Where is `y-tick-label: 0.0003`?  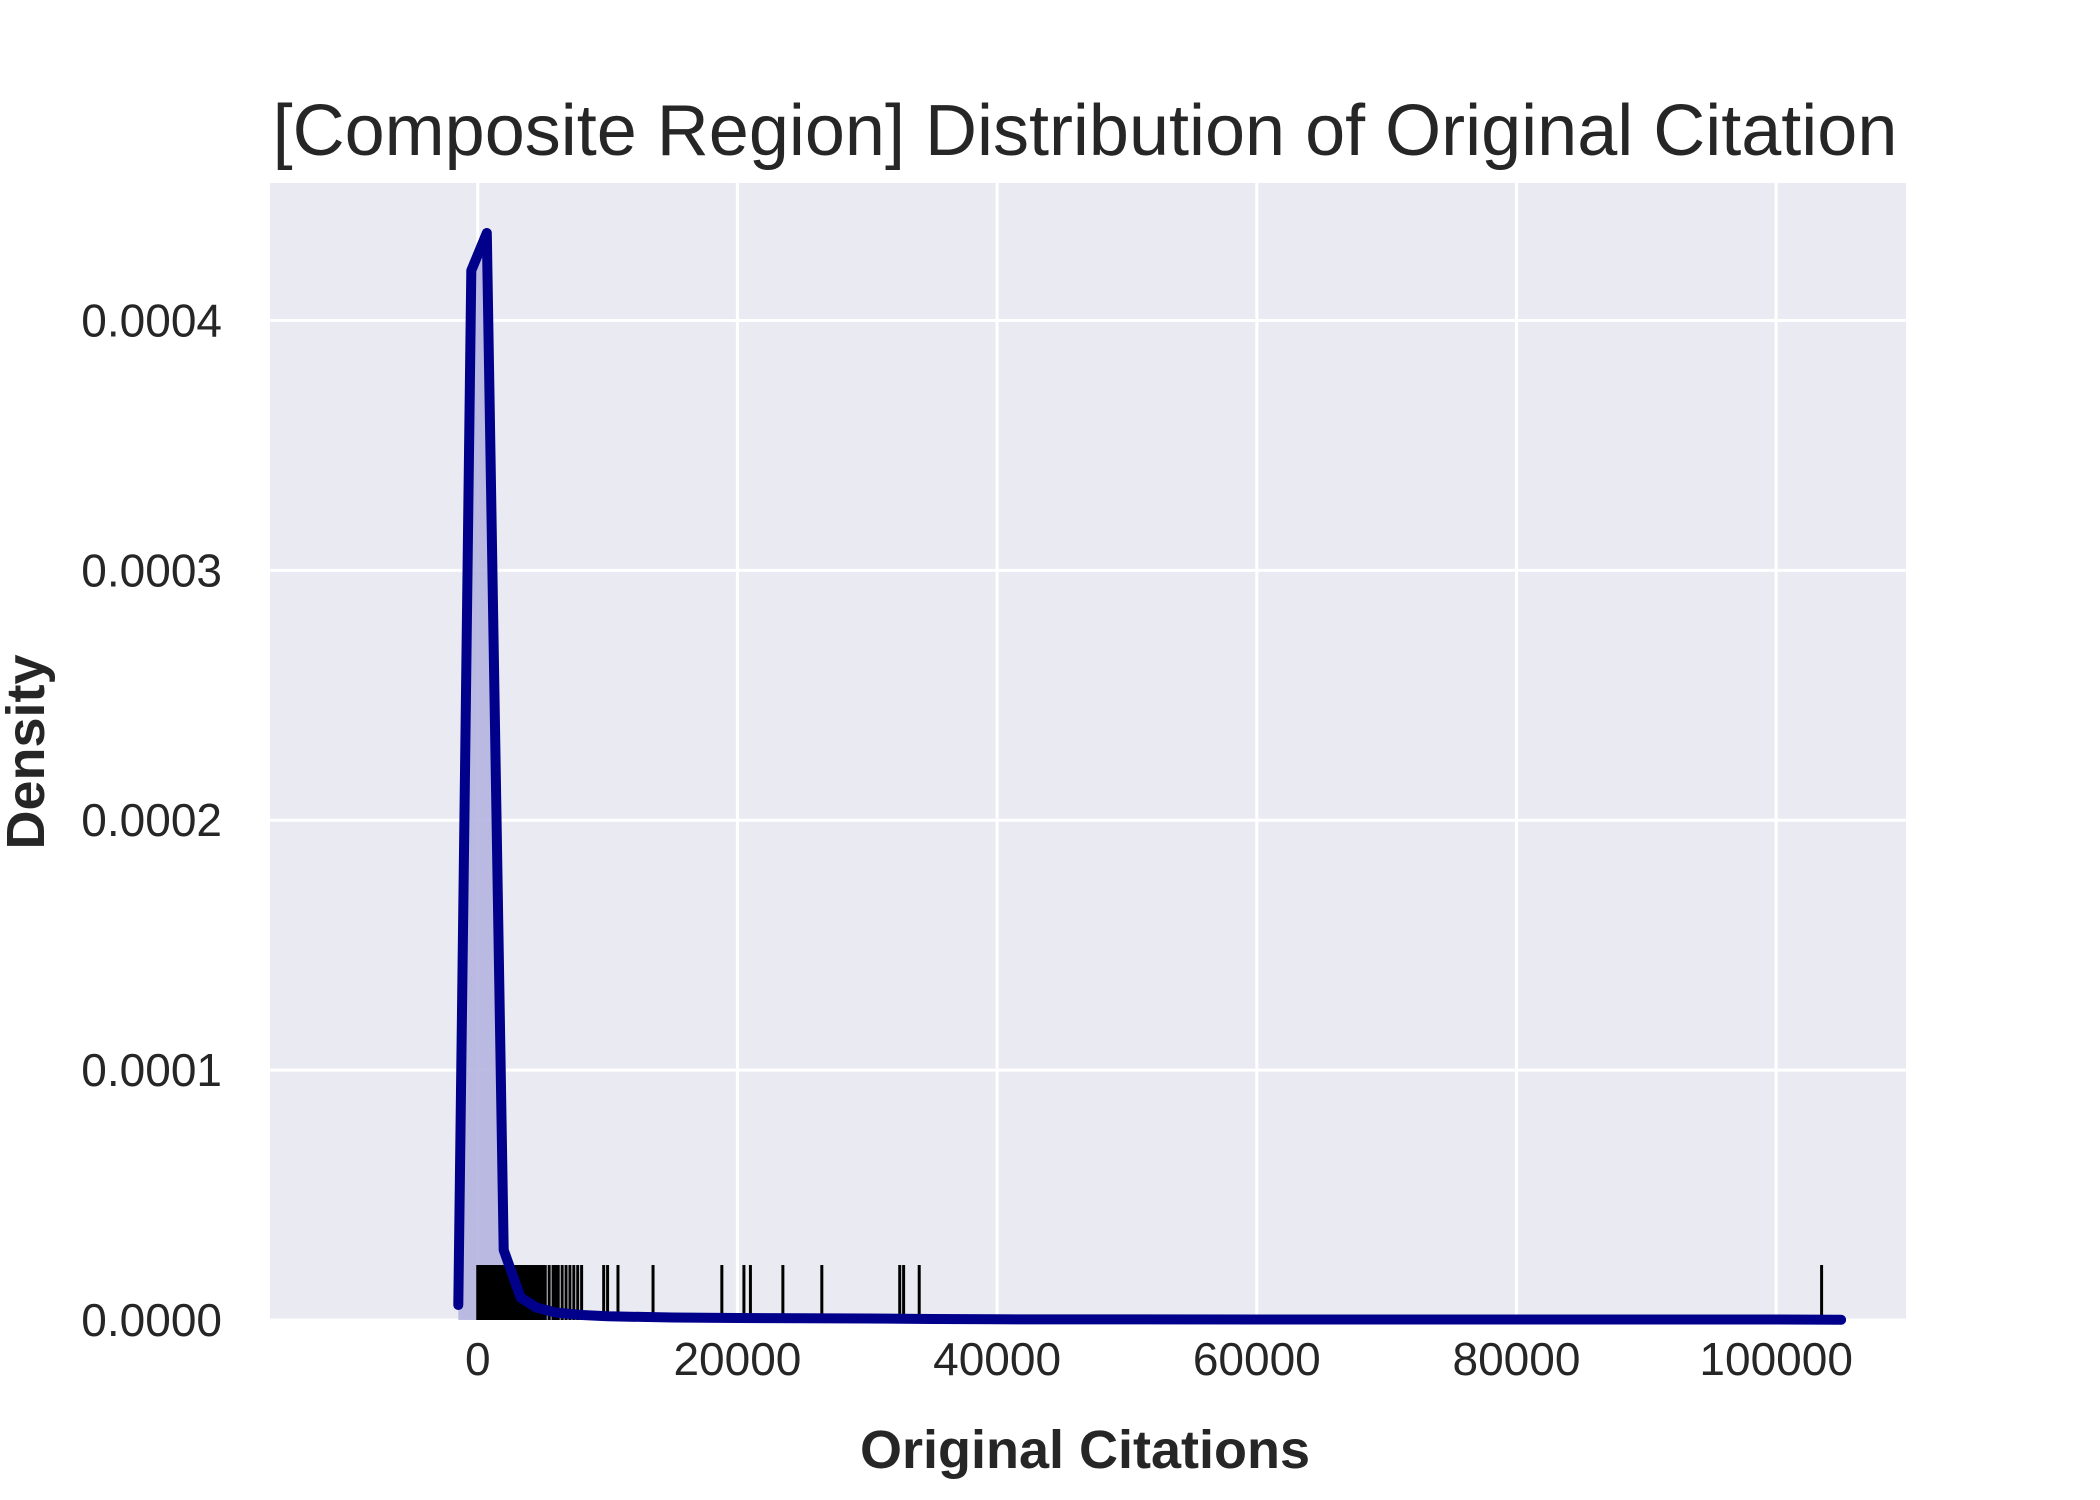 y-tick-label: 0.0003 is located at coordinates (151, 570).